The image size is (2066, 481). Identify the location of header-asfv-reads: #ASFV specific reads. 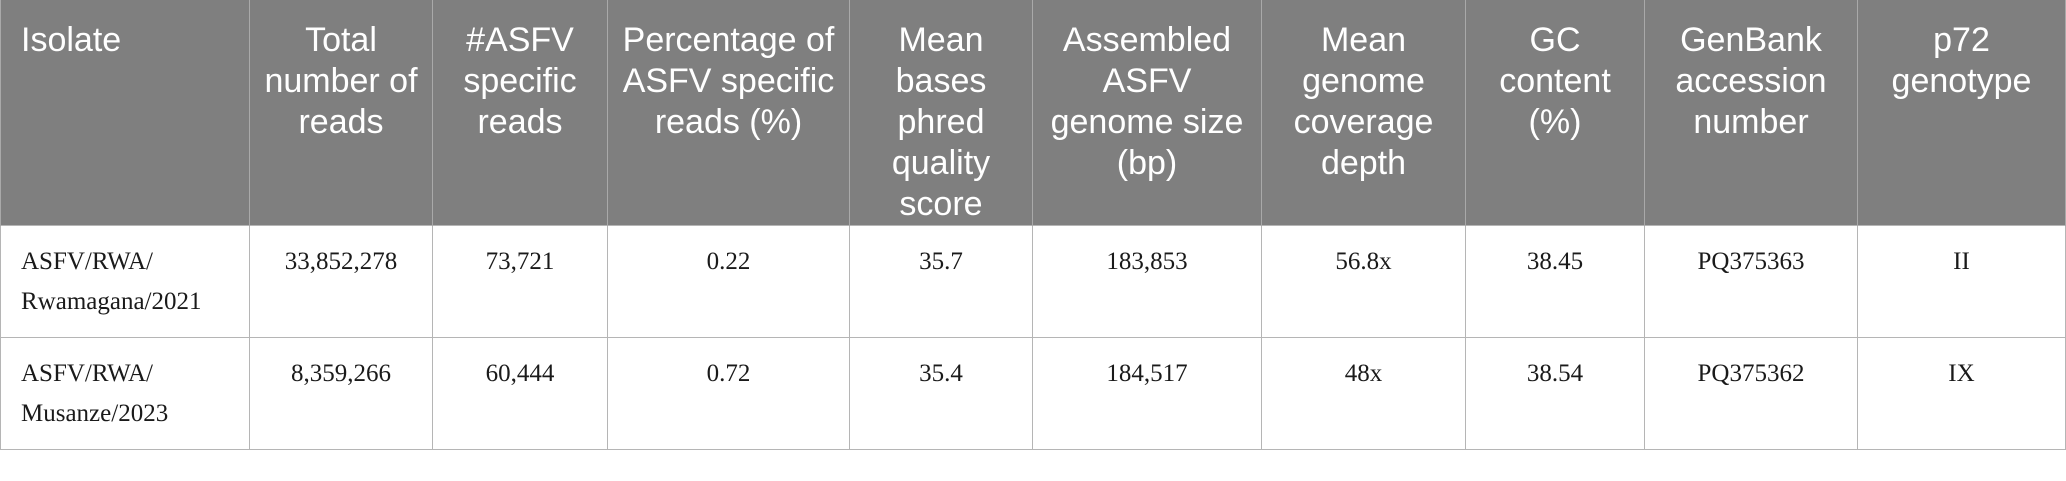
(520, 113).